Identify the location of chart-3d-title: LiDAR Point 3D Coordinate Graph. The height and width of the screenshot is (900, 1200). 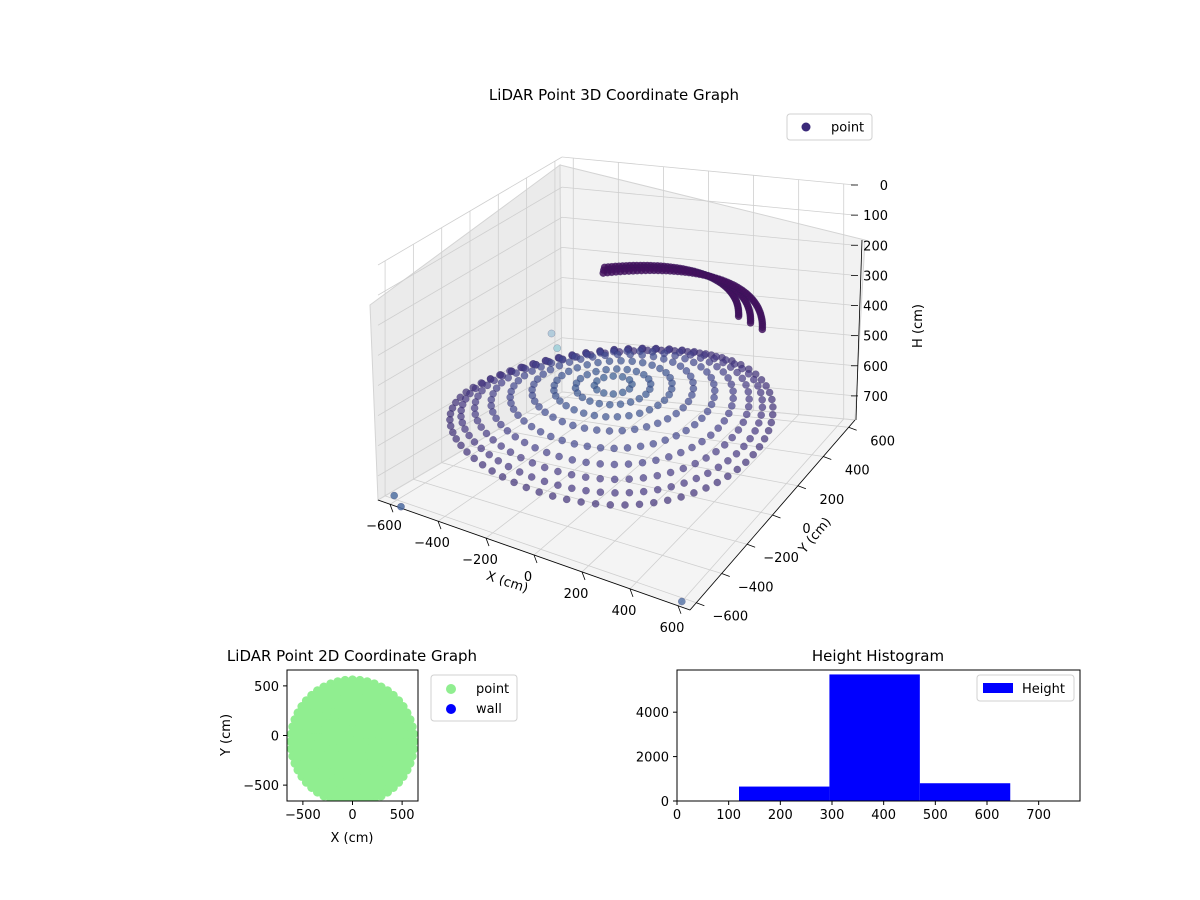
(614, 95).